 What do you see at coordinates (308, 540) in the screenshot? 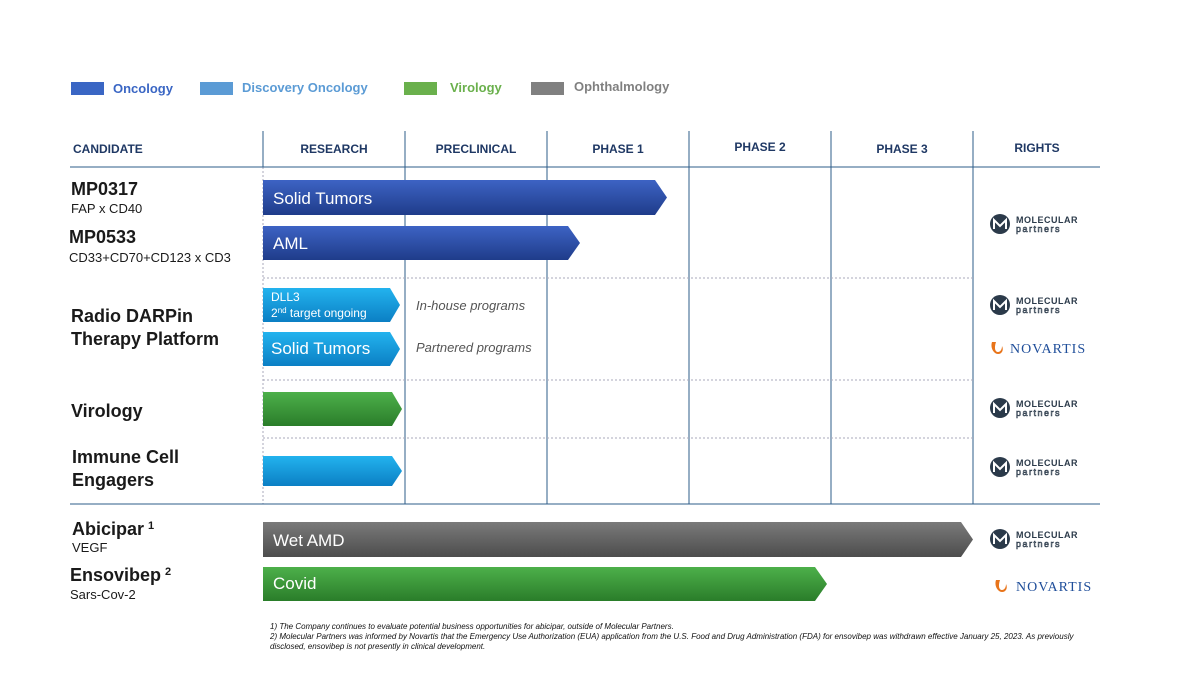
I see `bar-label: Wet AMD` at bounding box center [308, 540].